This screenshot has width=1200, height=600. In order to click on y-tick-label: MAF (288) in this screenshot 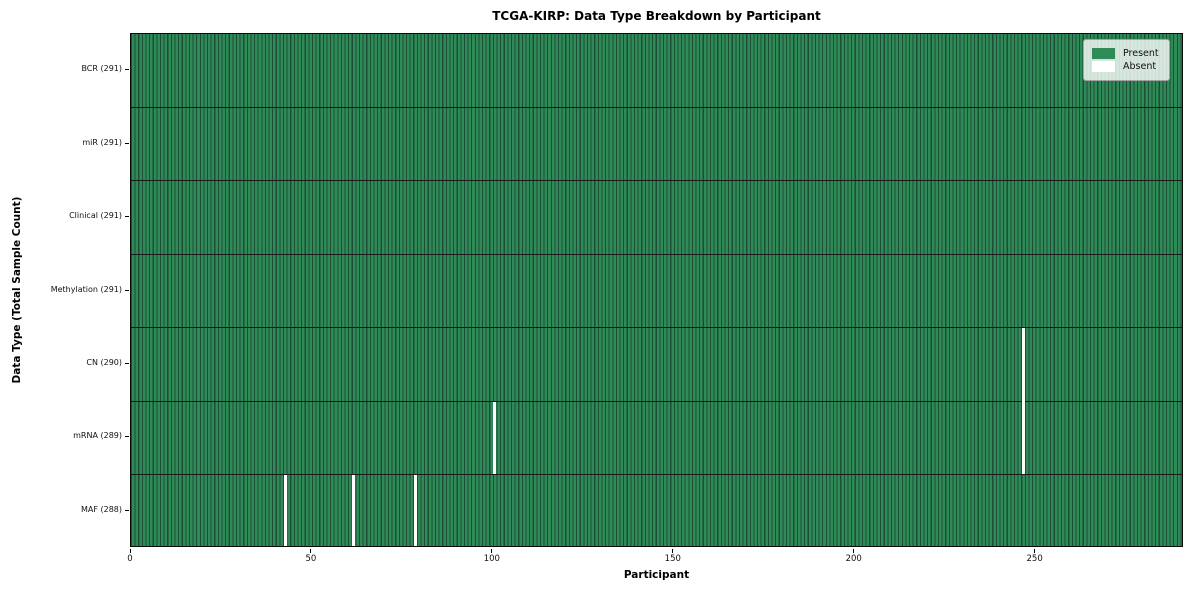, I will do `click(101, 509)`.